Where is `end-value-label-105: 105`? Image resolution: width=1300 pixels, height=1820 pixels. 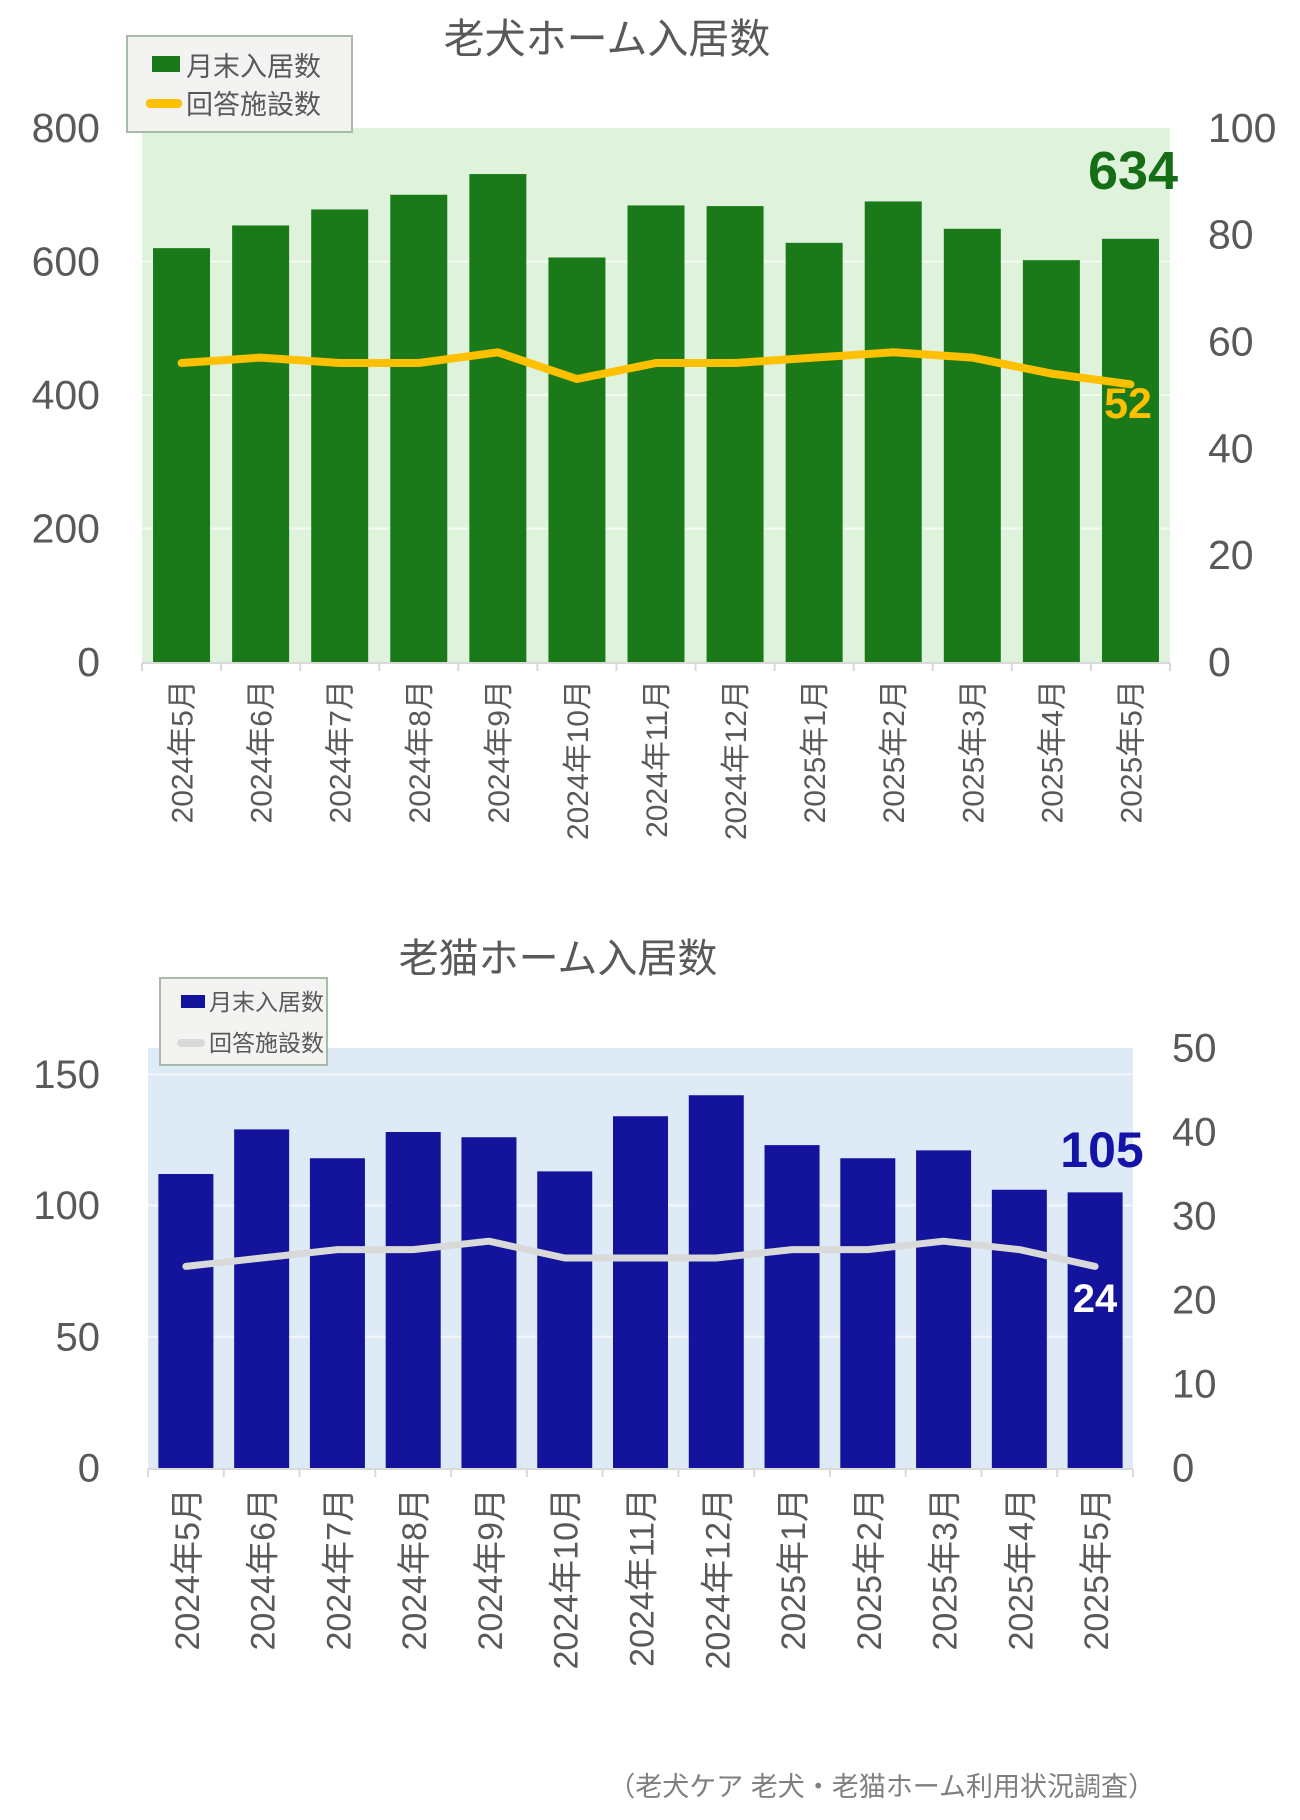 end-value-label-105: 105 is located at coordinates (1101, 1150).